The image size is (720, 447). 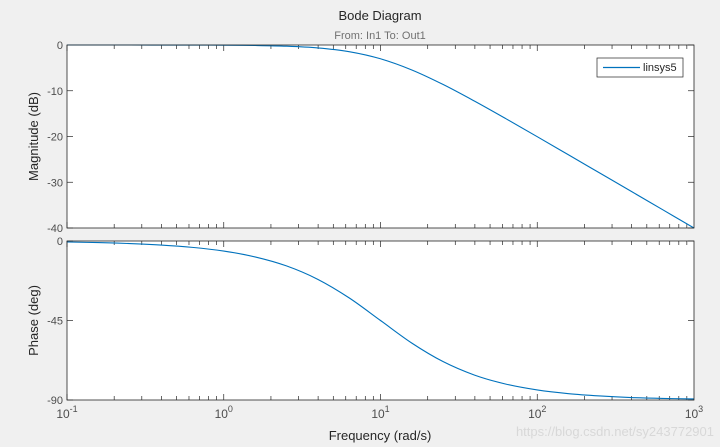 What do you see at coordinates (379, 15) in the screenshot?
I see `chart-title: Bode Diagram` at bounding box center [379, 15].